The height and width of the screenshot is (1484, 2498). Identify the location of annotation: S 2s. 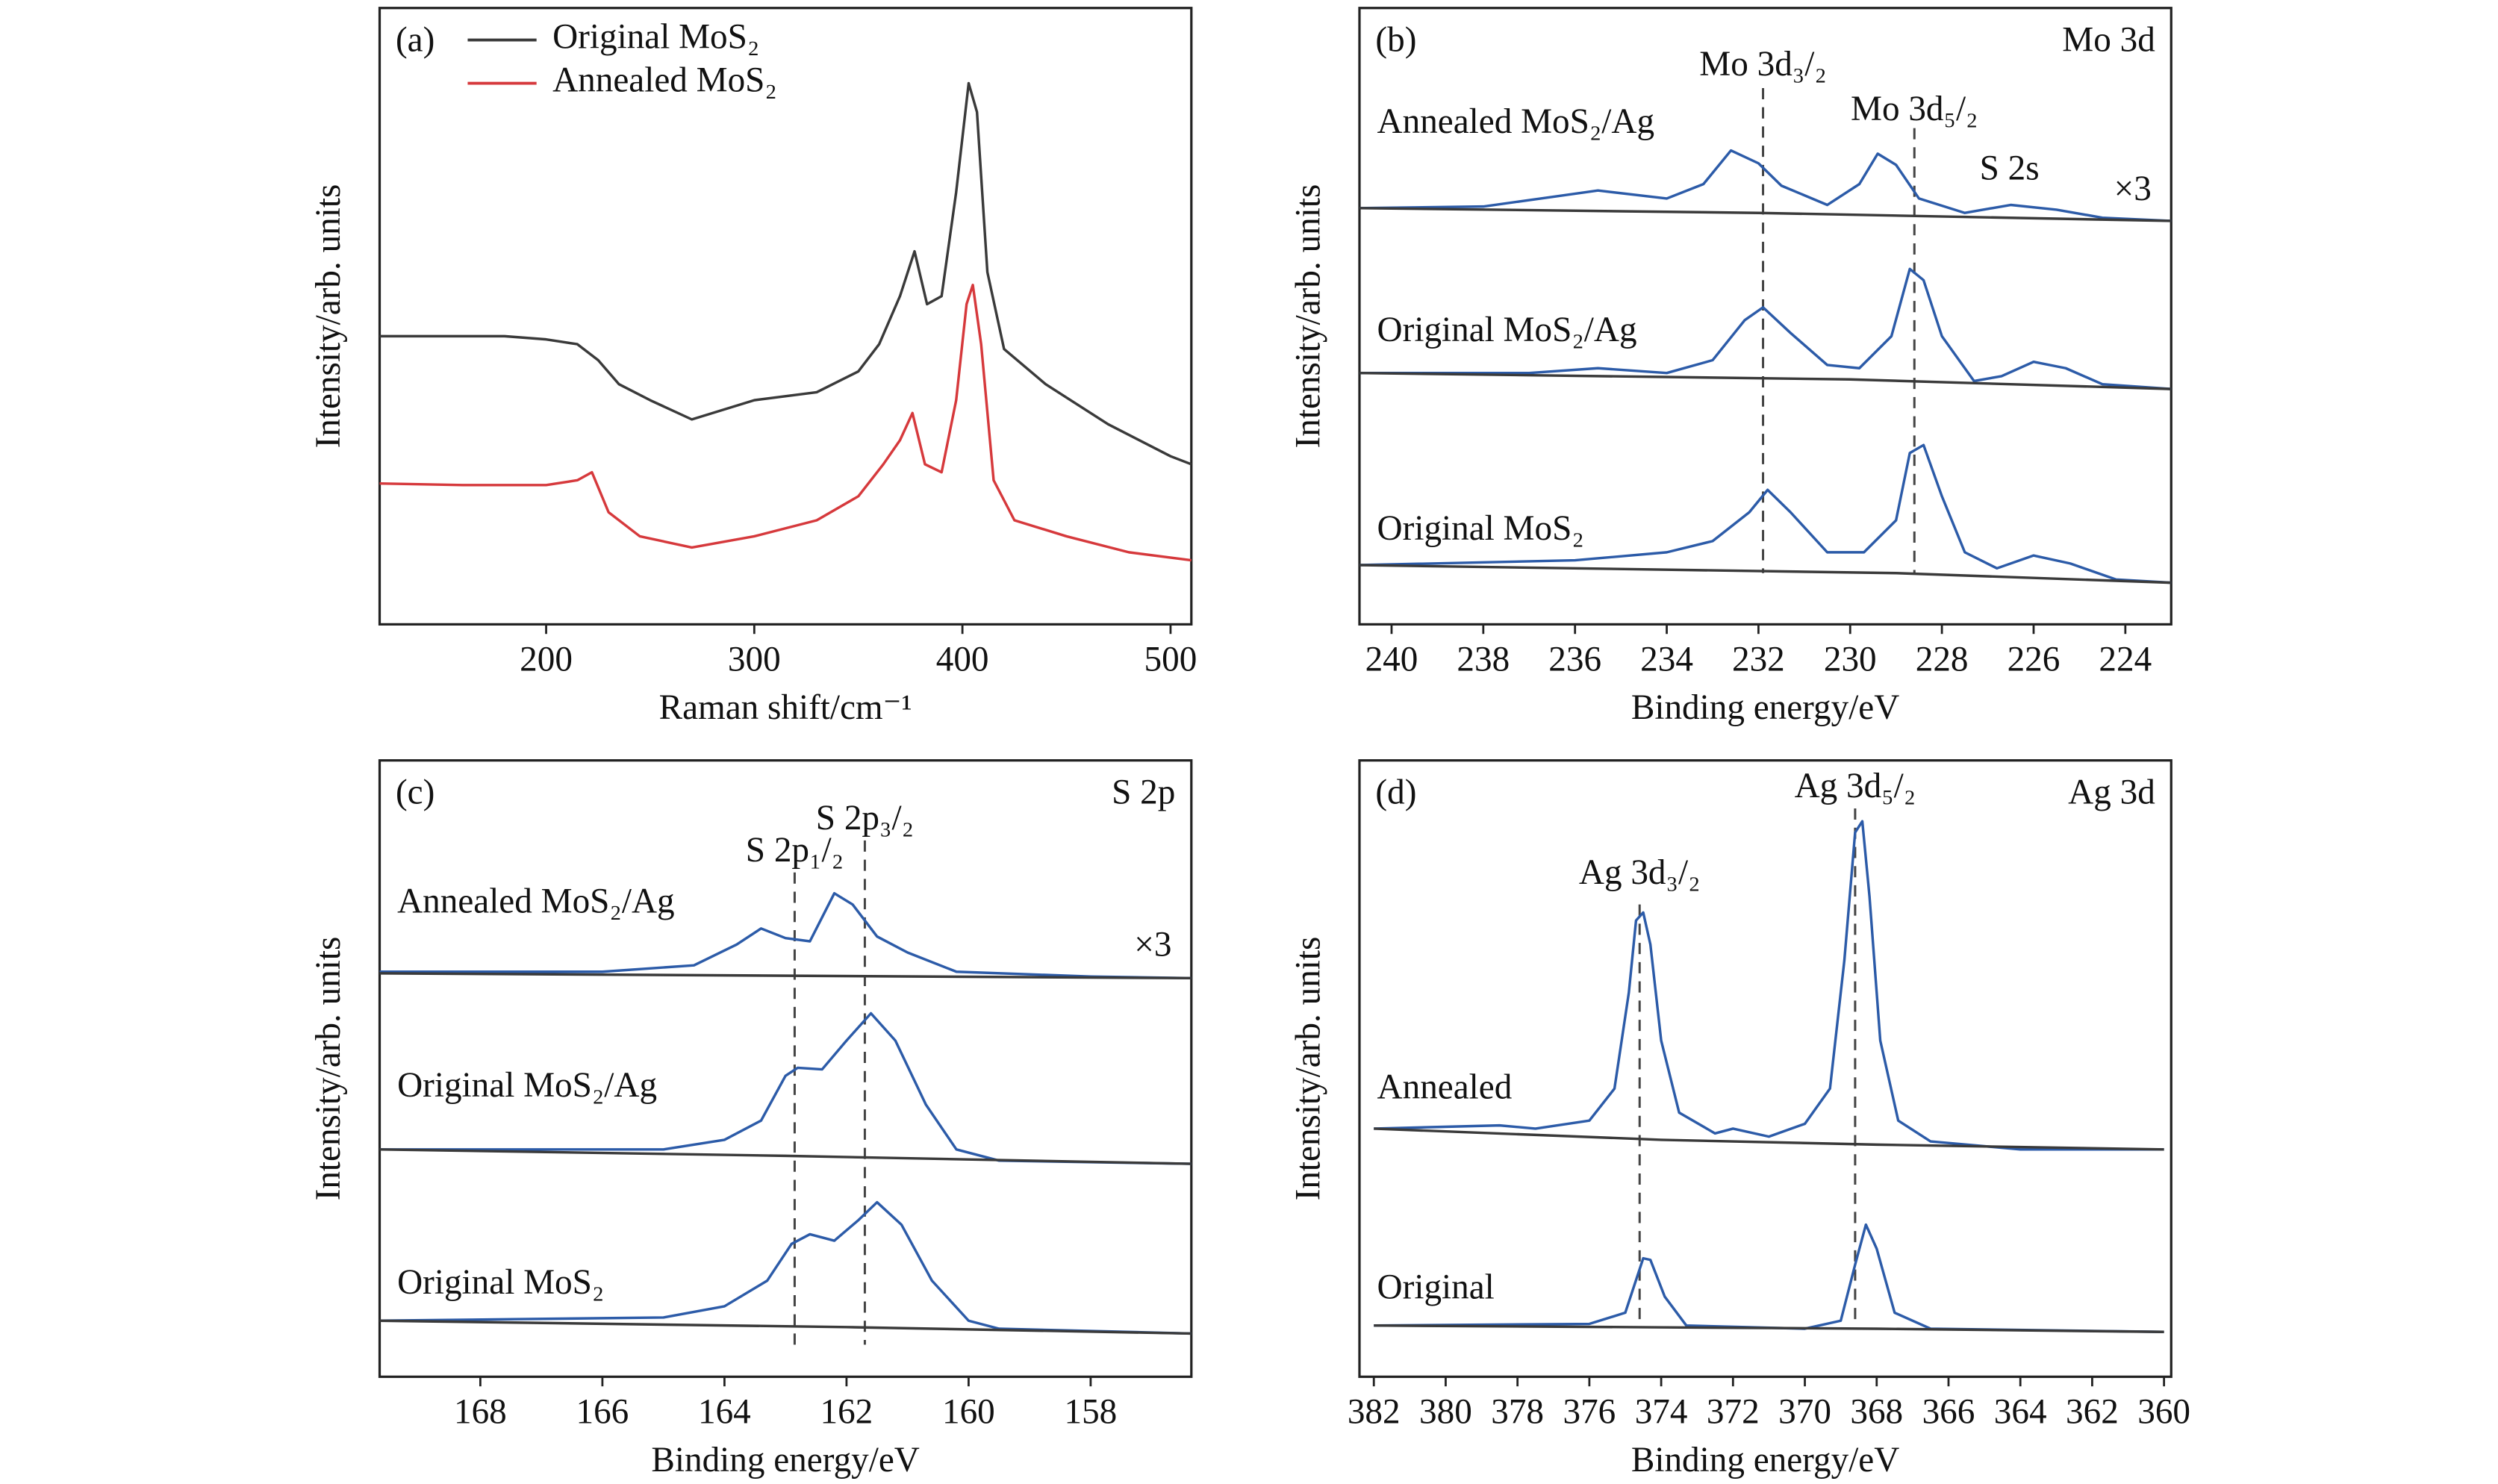
(2010, 168).